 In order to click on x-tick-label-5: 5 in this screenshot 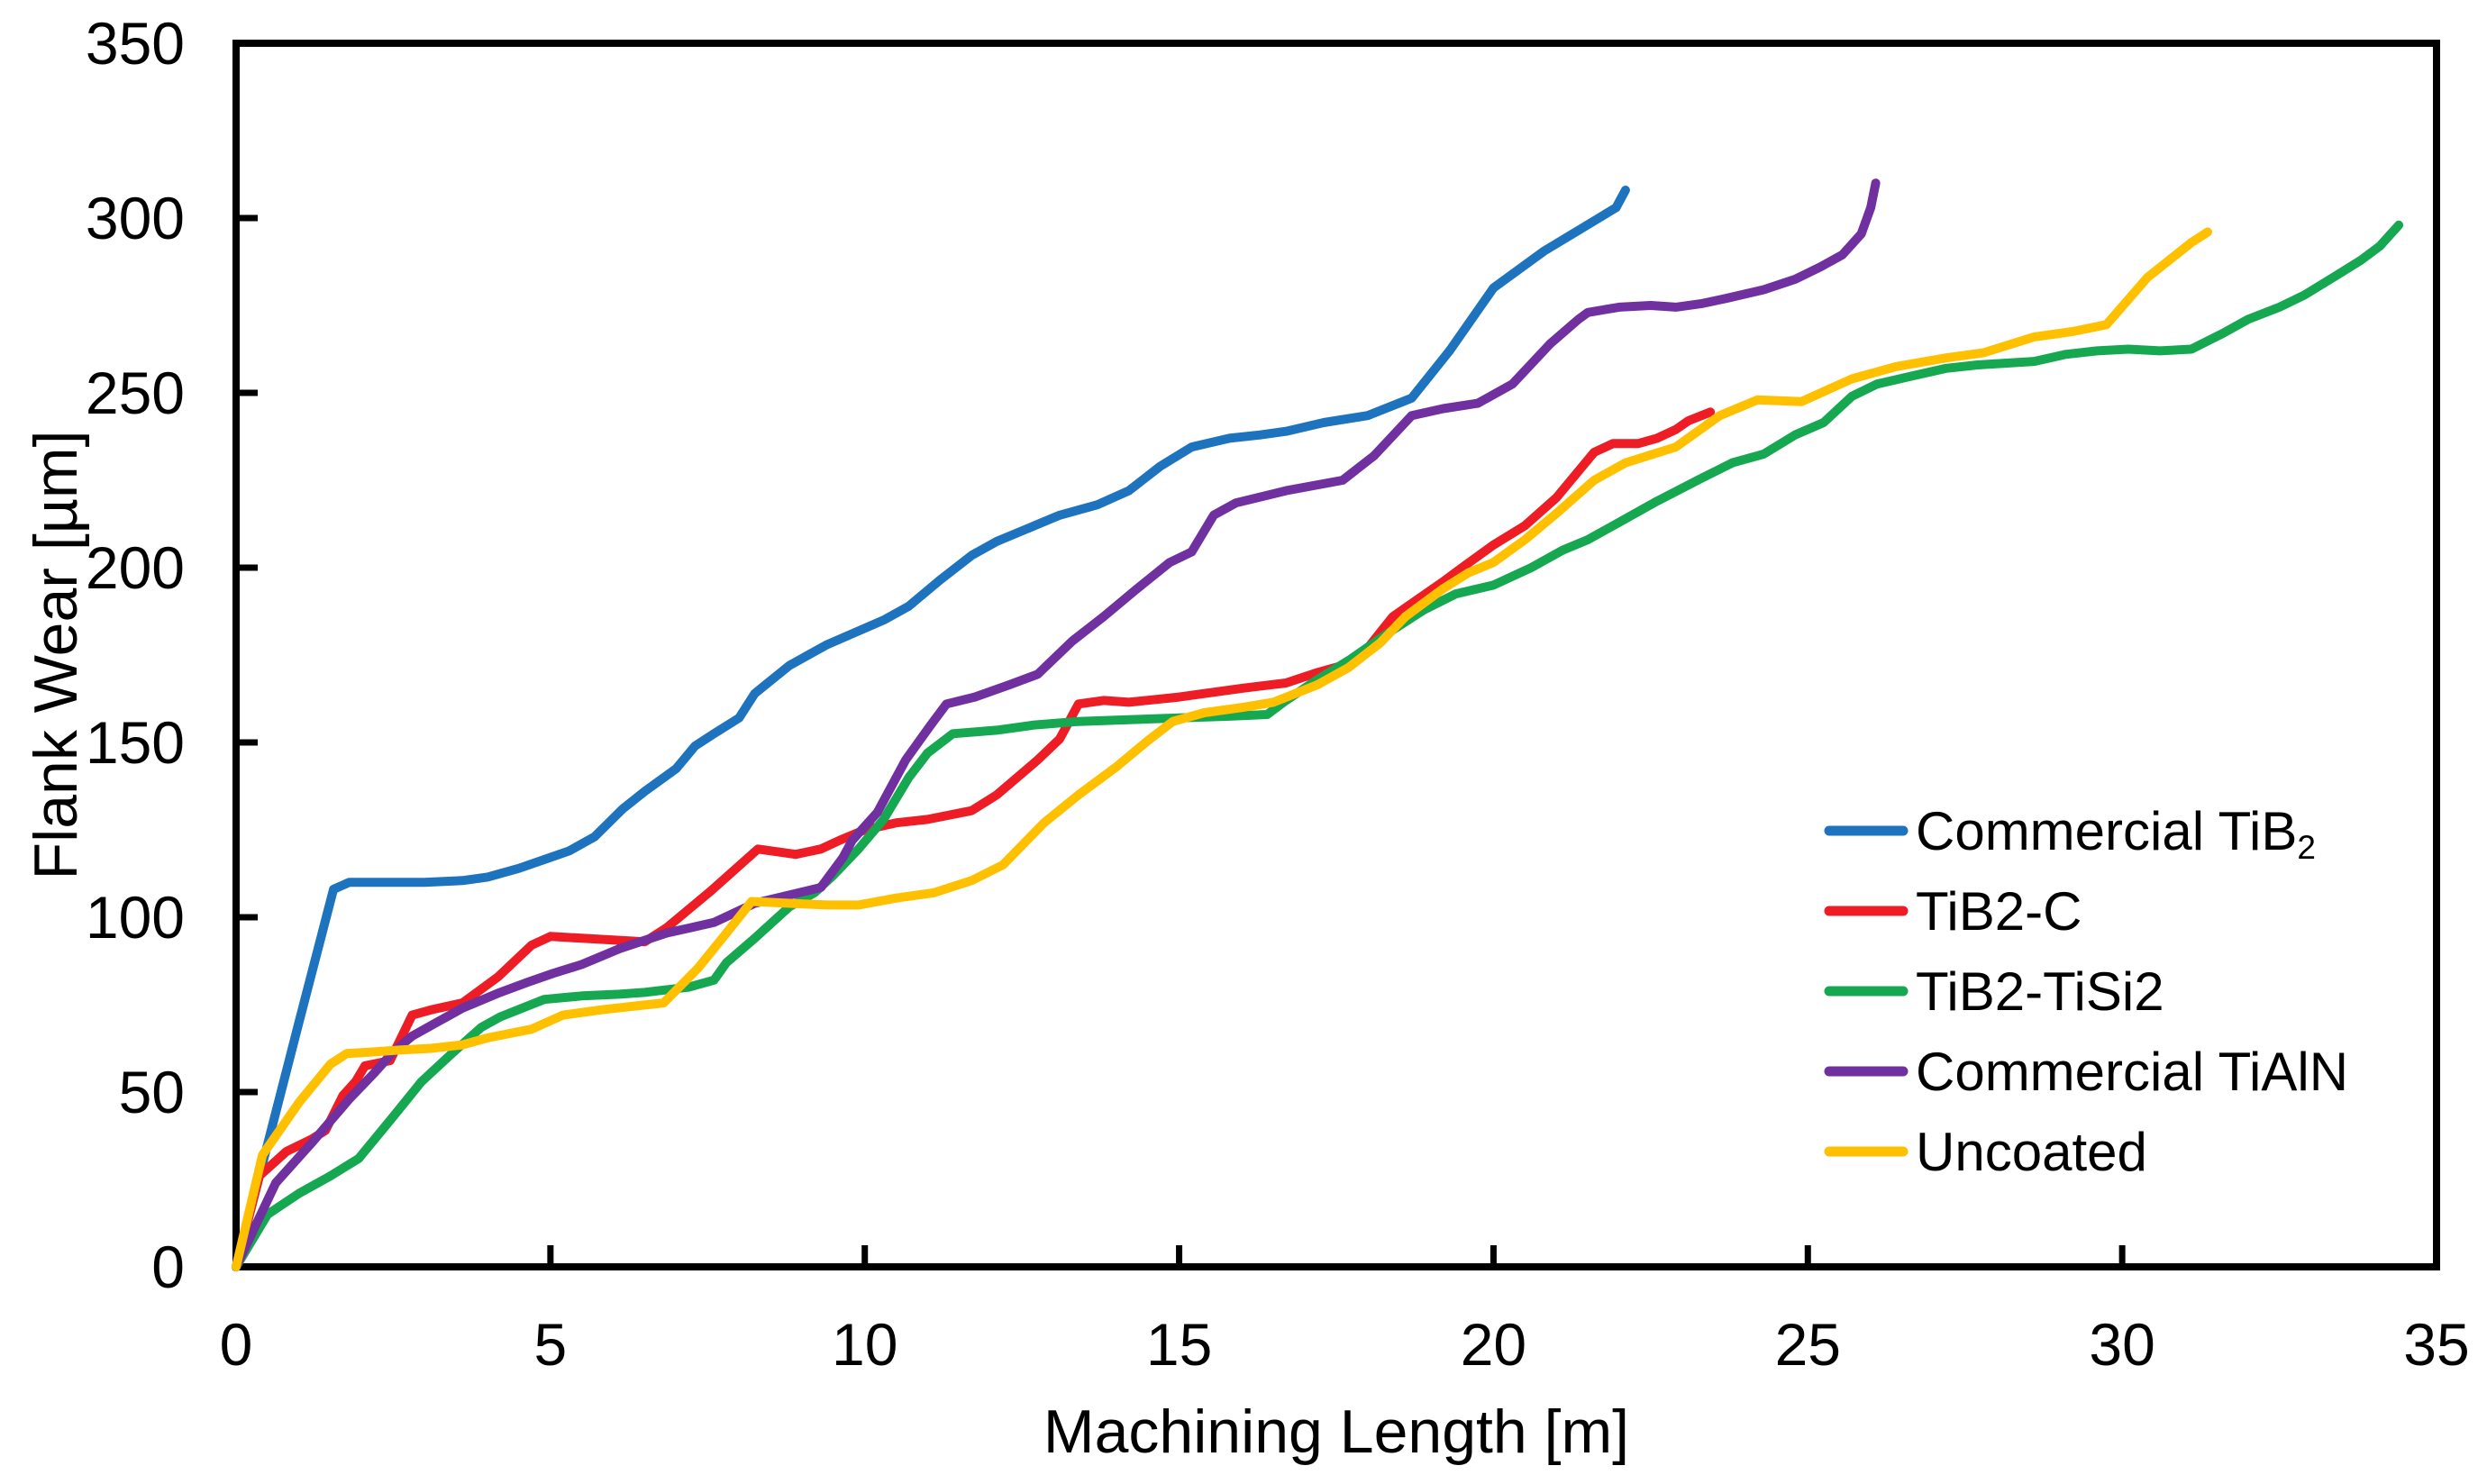, I will do `click(550, 1344)`.